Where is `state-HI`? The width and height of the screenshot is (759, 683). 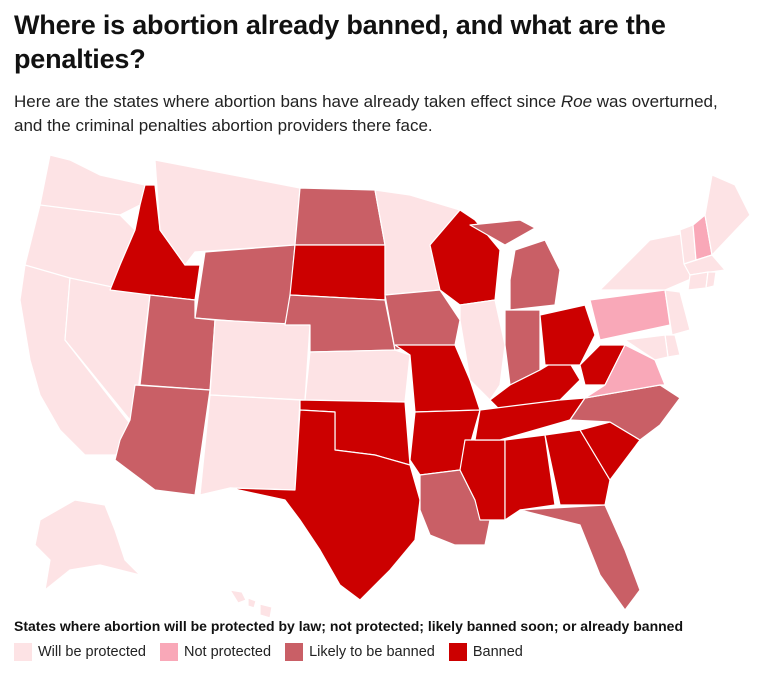
state-HI is located at coordinates (251, 604).